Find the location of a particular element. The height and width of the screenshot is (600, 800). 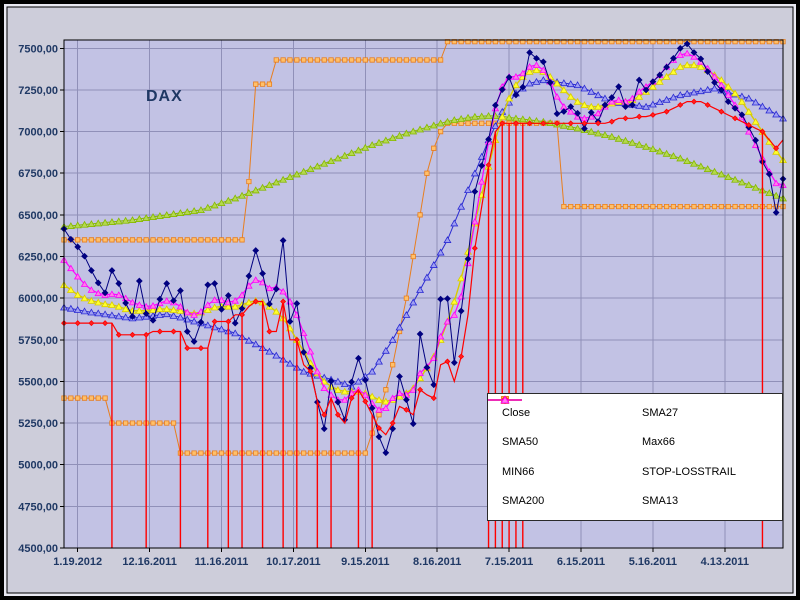

y-axis-label: 6750,00 is located at coordinates (38, 174).